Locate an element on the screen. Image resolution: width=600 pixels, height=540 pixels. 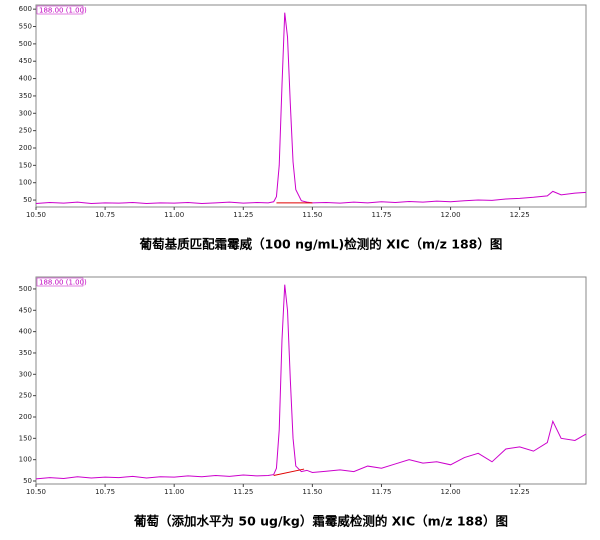
y-tick-label: 600 is located at coordinates (25, 9).